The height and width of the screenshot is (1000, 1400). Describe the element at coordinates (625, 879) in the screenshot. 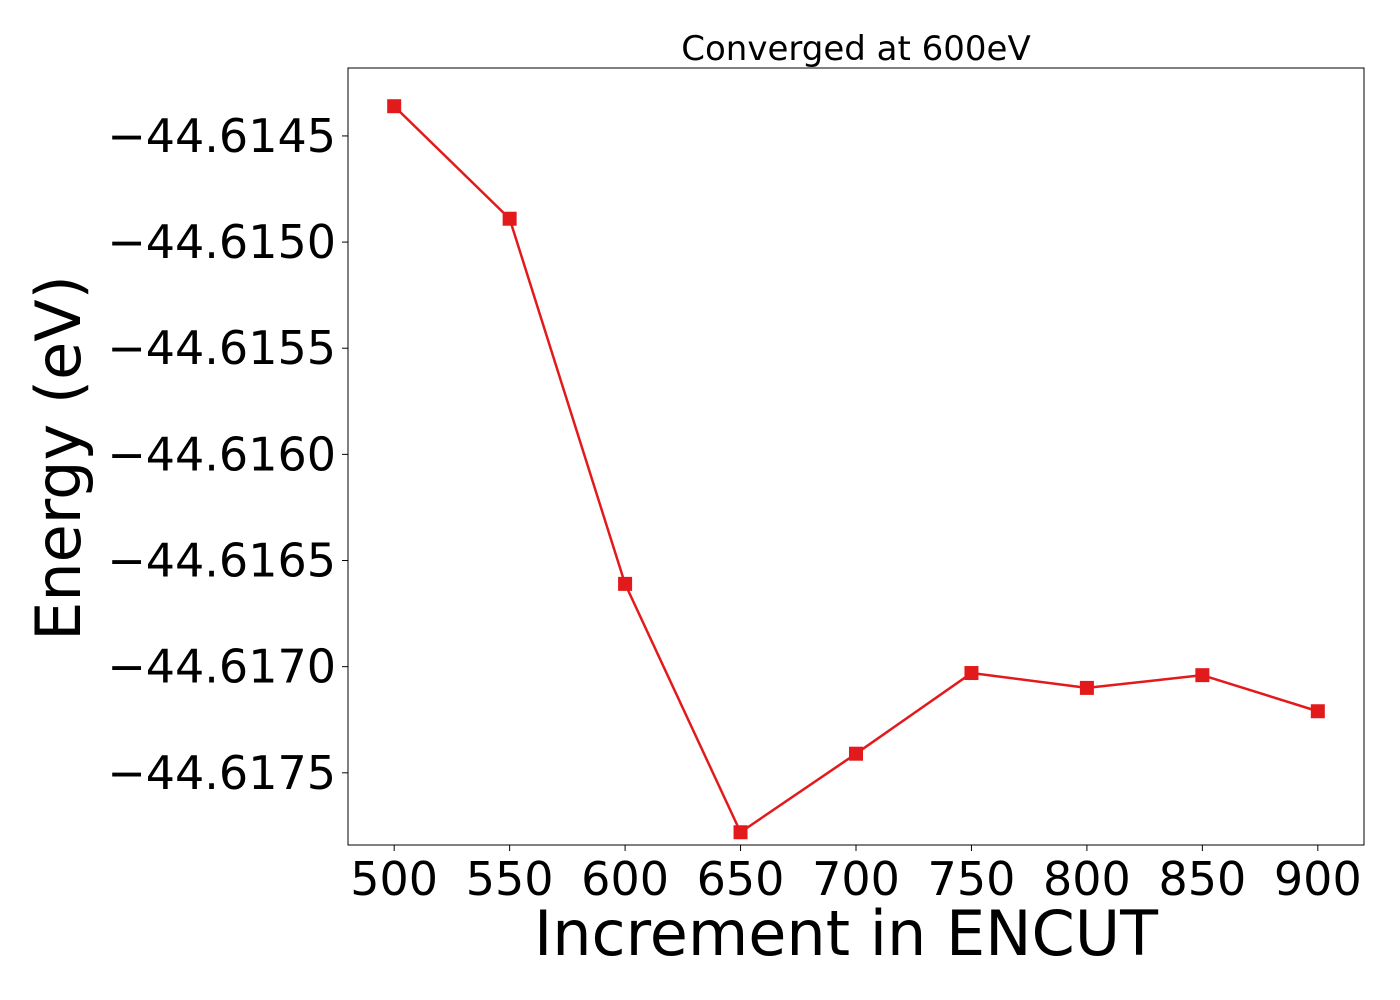

I see `x-tick-label: 600` at that location.